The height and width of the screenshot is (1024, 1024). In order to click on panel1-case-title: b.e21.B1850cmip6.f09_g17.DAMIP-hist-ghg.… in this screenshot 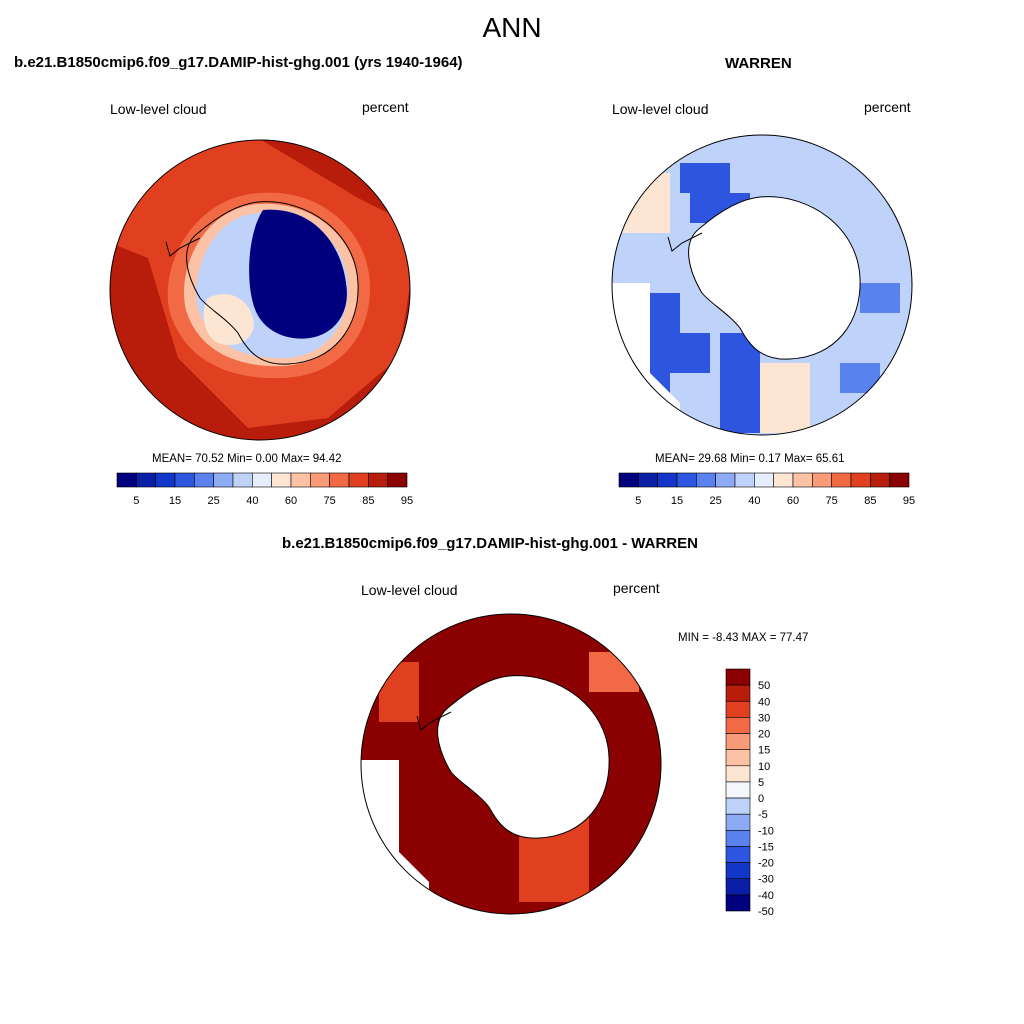, I will do `click(238, 62)`.